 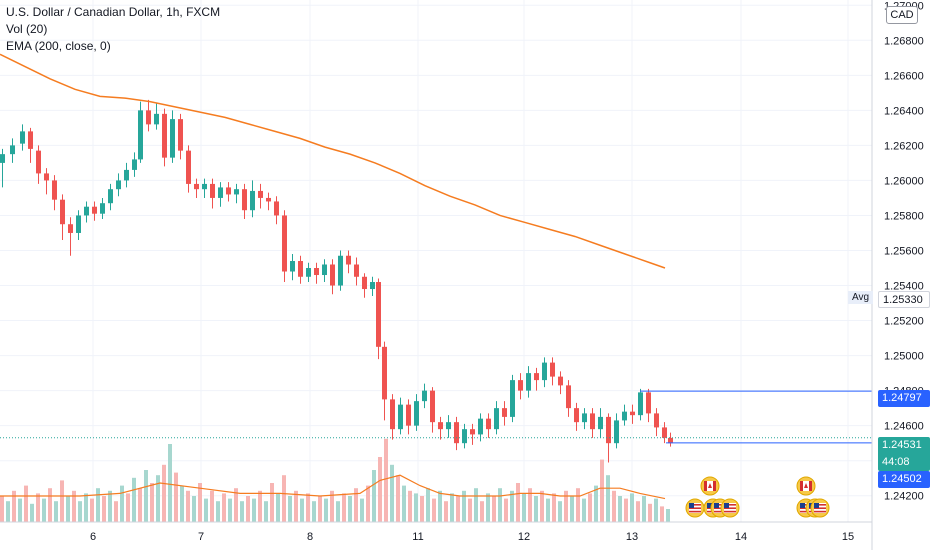 I want to click on x-tick-label: 15, so click(x=848, y=537).